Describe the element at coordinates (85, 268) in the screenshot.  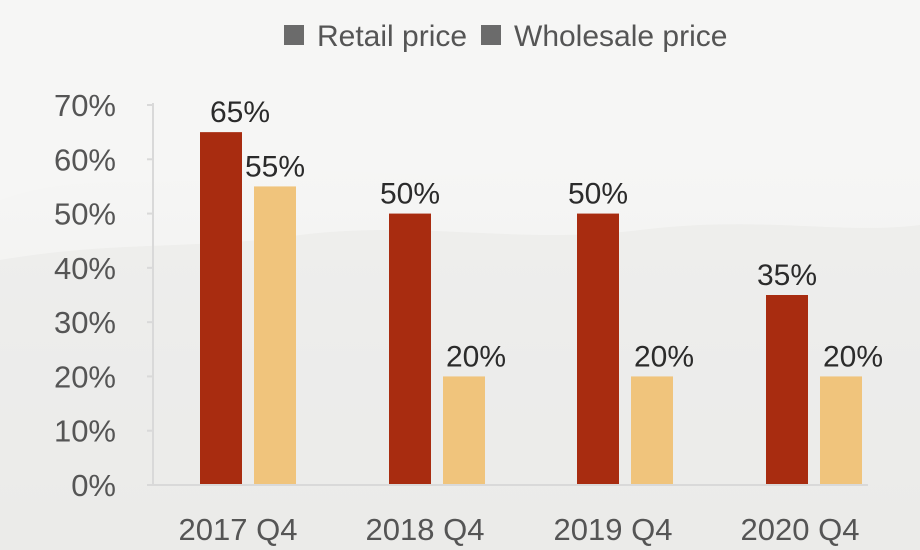
I see `y-tick-label: 40%` at that location.